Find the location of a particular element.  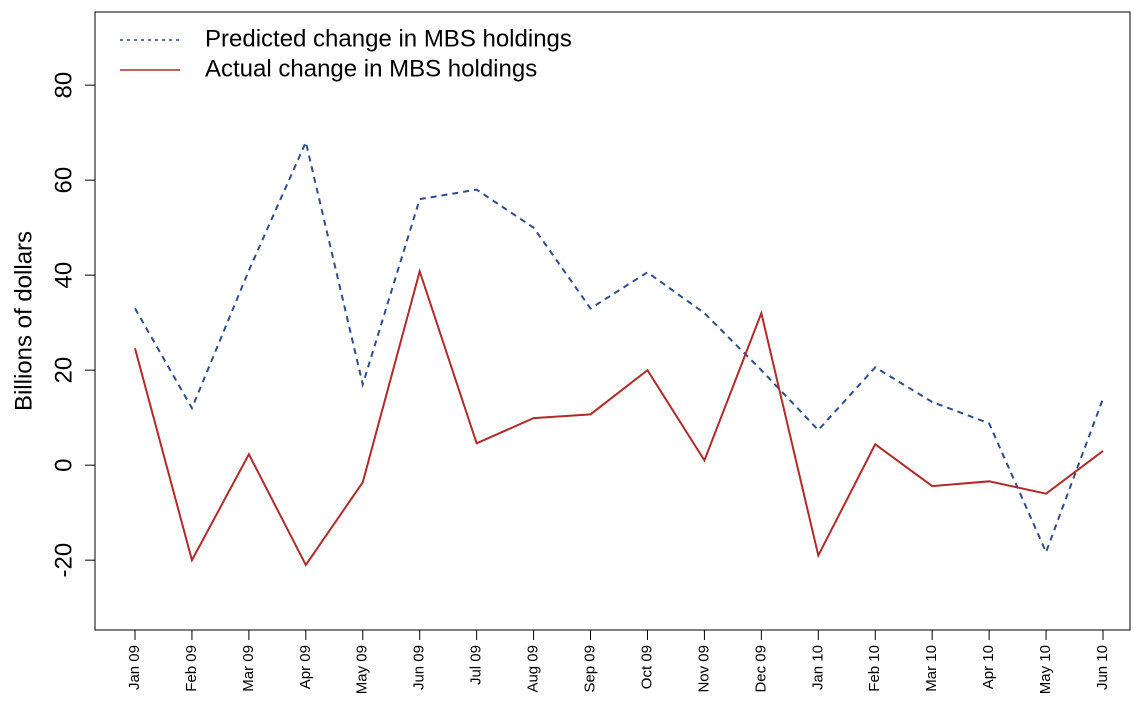

y-tick-label: -20 is located at coordinates (63, 560).